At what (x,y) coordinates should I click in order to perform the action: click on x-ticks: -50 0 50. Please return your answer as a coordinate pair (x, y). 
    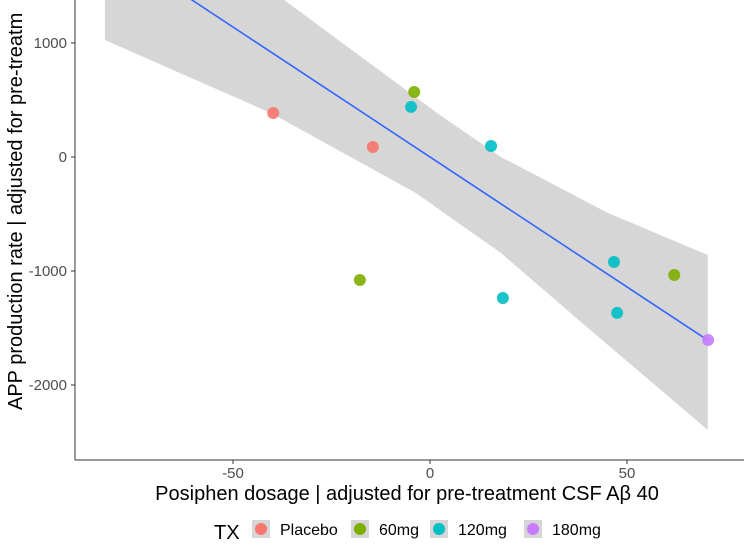
    Looking at the image, I should click on (428, 471).